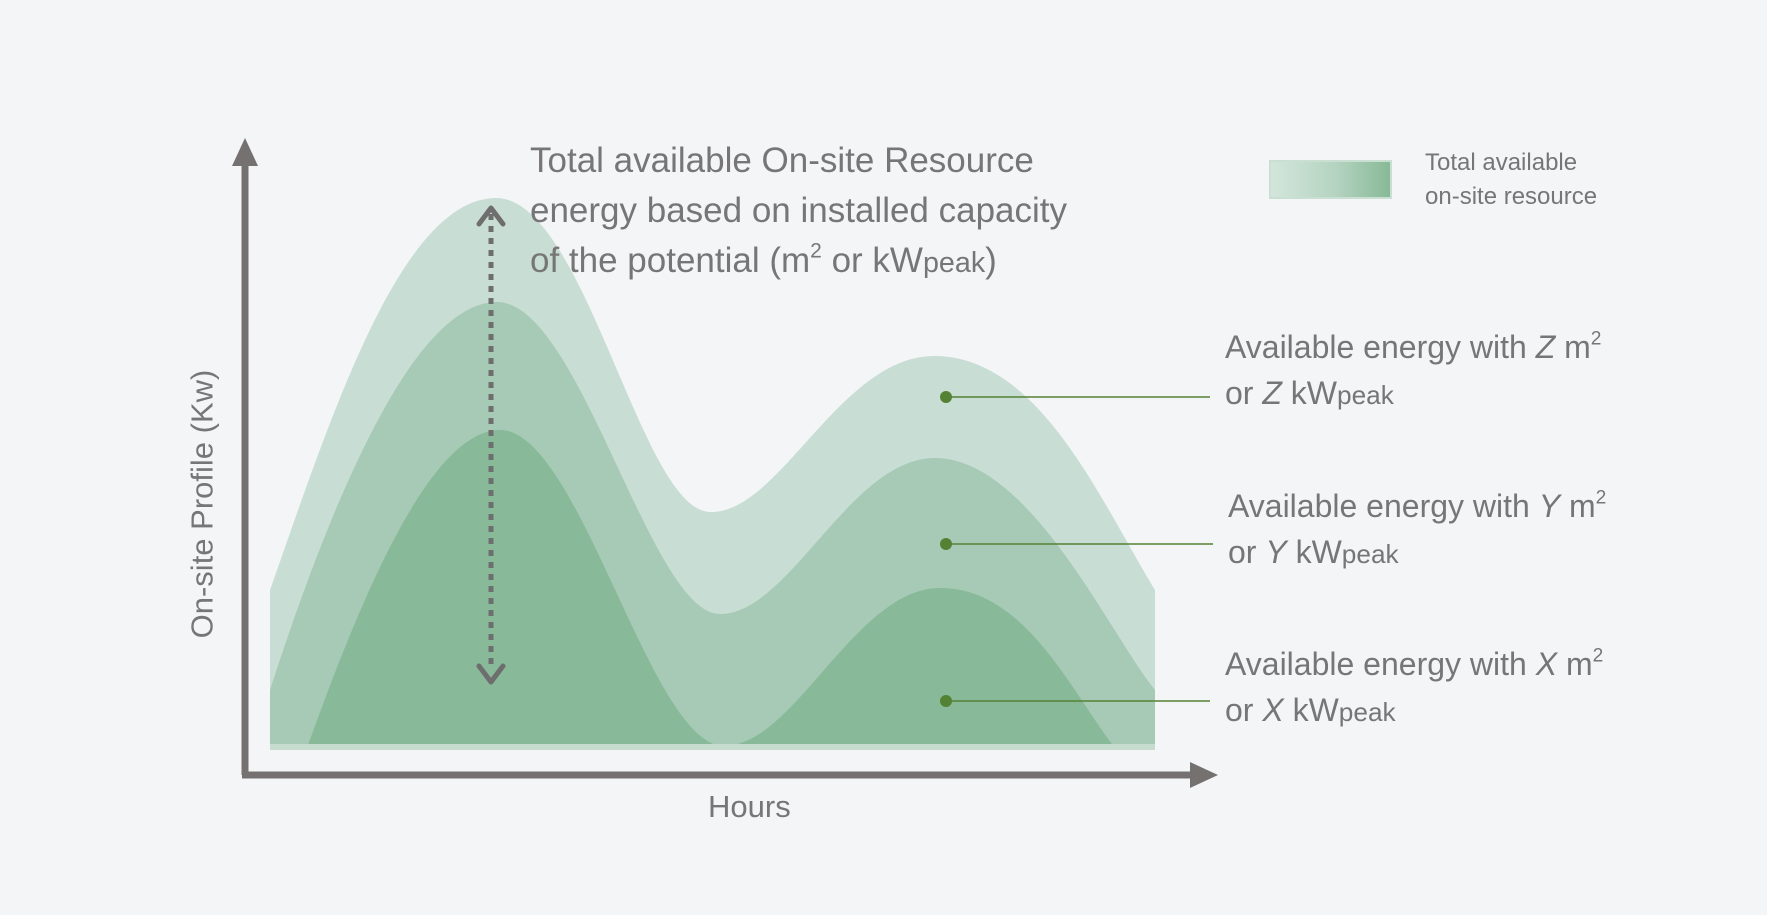 Image resolution: width=1767 pixels, height=915 pixels. Describe the element at coordinates (1383, 506) in the screenshot. I see `callout-y-pre: Available energy with` at that location.